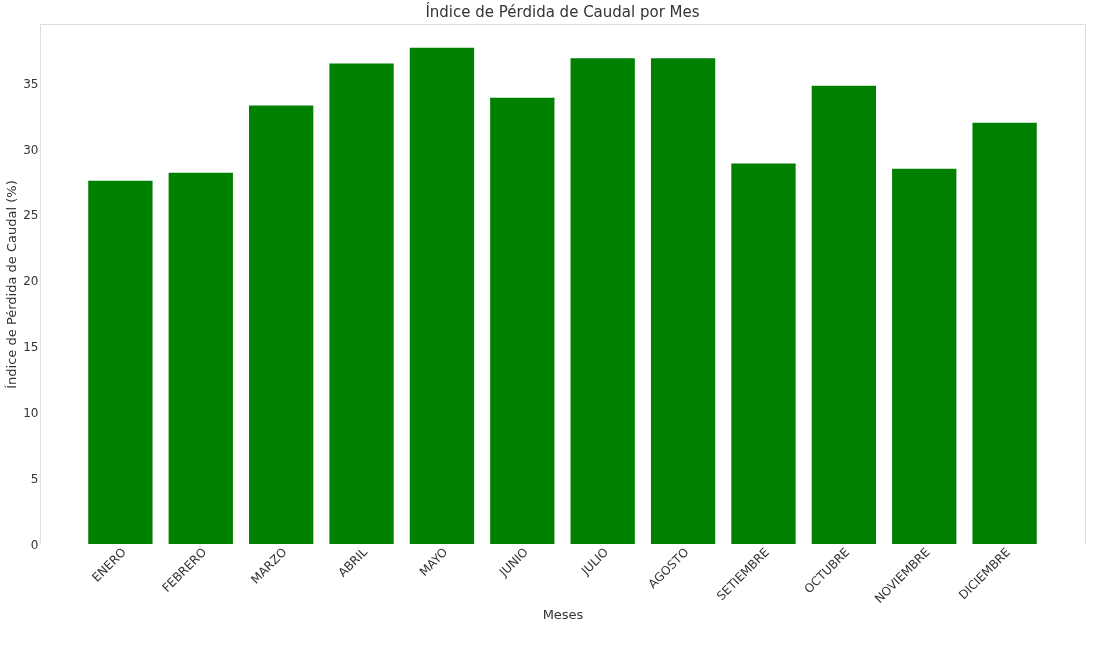 Image resolution: width=1112 pixels, height=666 pixels. Describe the element at coordinates (34, 544) in the screenshot. I see `y-tick-label: 0` at that location.